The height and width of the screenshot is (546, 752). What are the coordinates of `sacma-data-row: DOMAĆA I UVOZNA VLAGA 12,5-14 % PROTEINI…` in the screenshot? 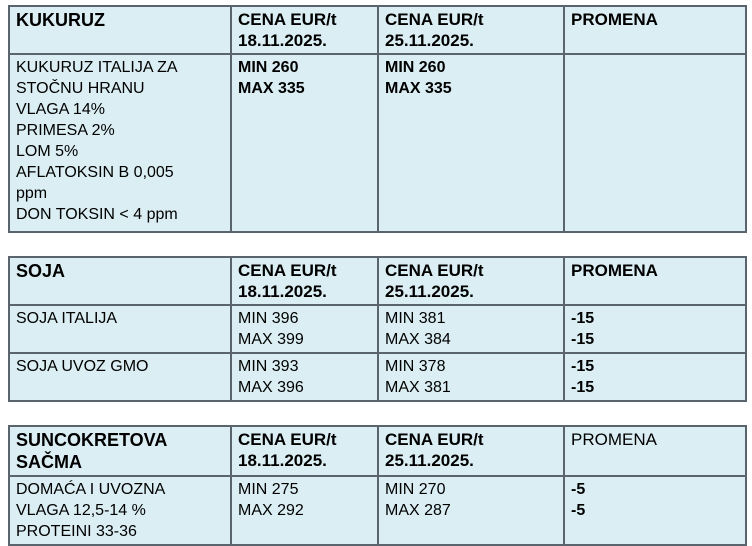 It's located at (377, 510).